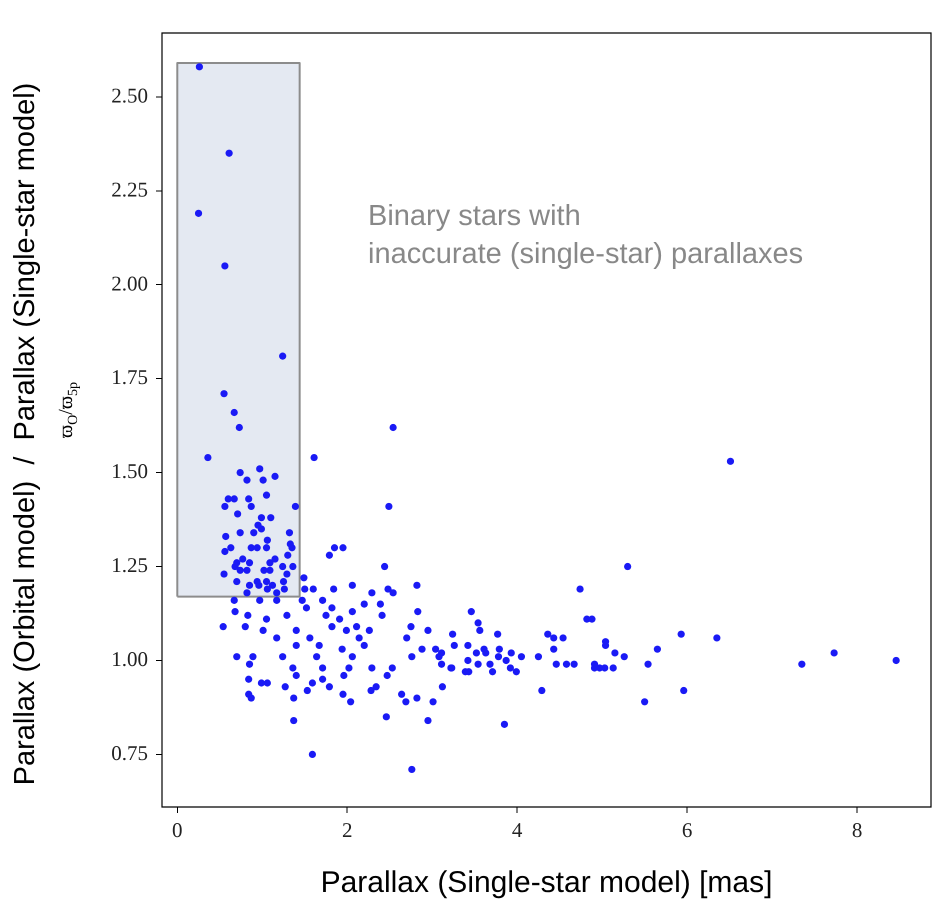 Image resolution: width=935 pixels, height=912 pixels. I want to click on y-tick-label: 1.00, so click(129, 658).